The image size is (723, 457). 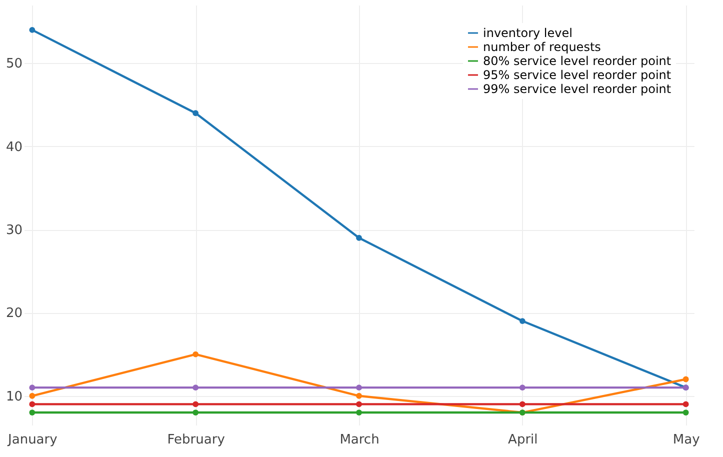 What do you see at coordinates (14, 396) in the screenshot?
I see `y-tick-label: 10` at bounding box center [14, 396].